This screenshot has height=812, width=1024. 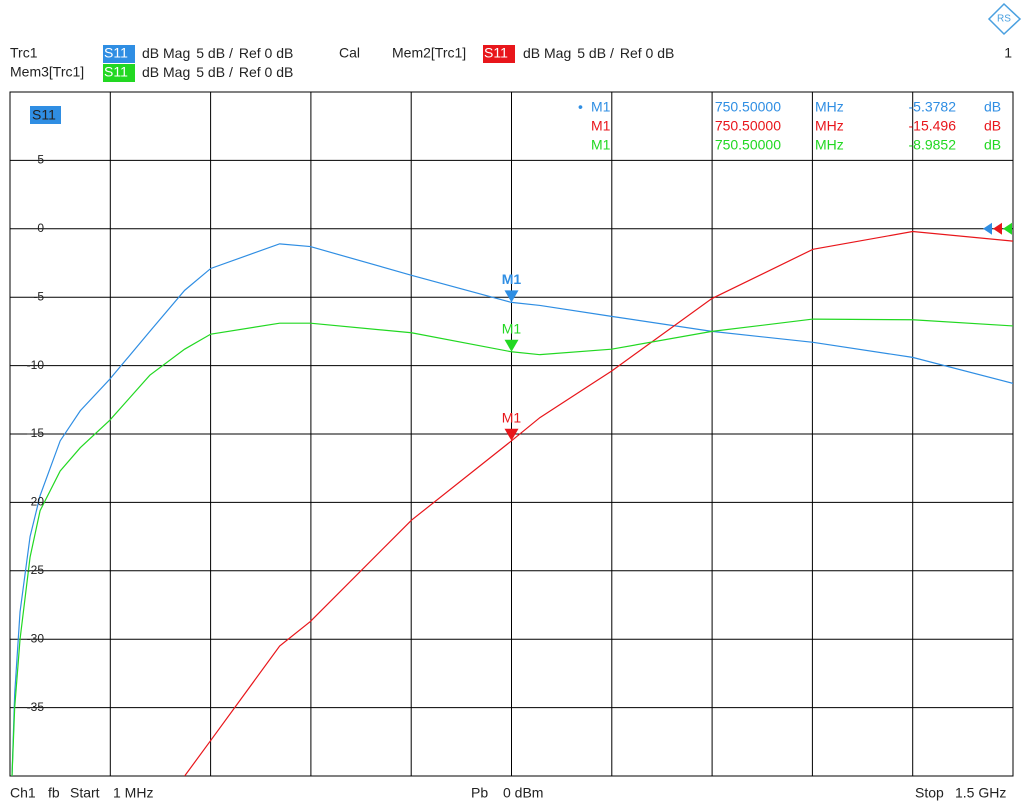 I want to click on y-tick-label: -5, so click(x=38, y=296).